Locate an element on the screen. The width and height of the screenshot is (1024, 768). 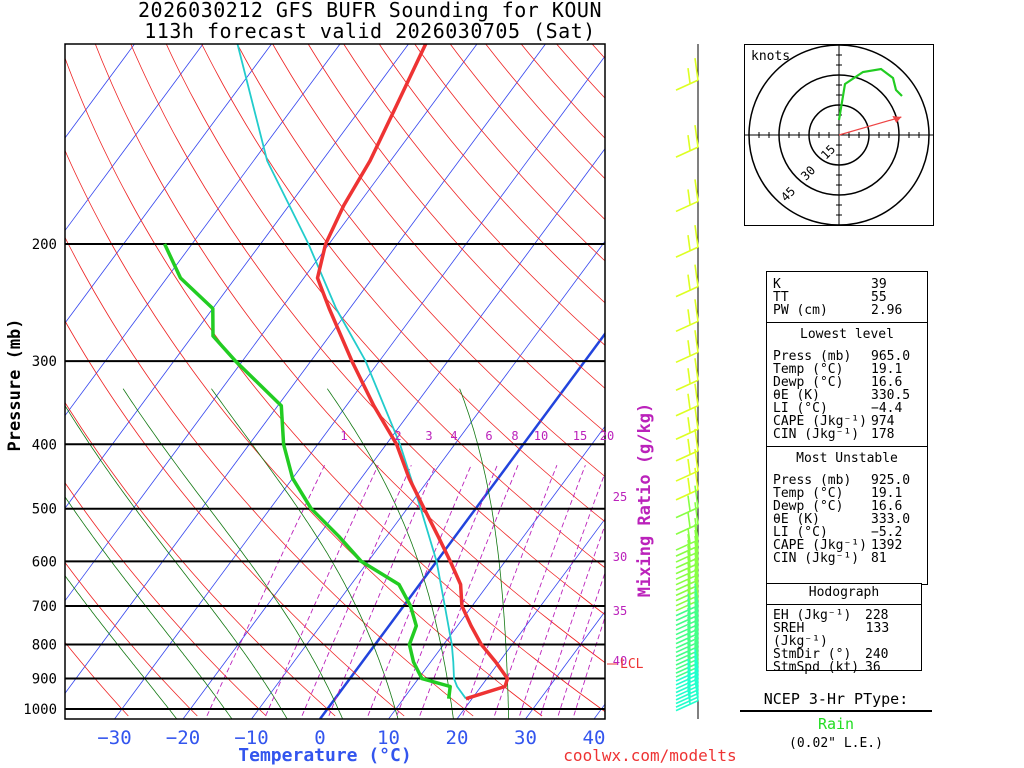
index-value: 81 is located at coordinates (879, 558).